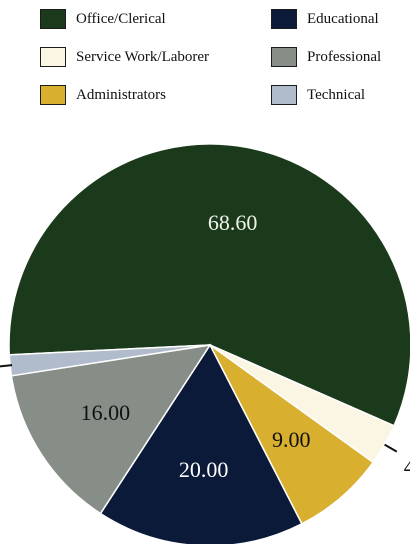  Describe the element at coordinates (121, 18) in the screenshot. I see `legend-label-office-clerical: Office/Clerical` at that location.